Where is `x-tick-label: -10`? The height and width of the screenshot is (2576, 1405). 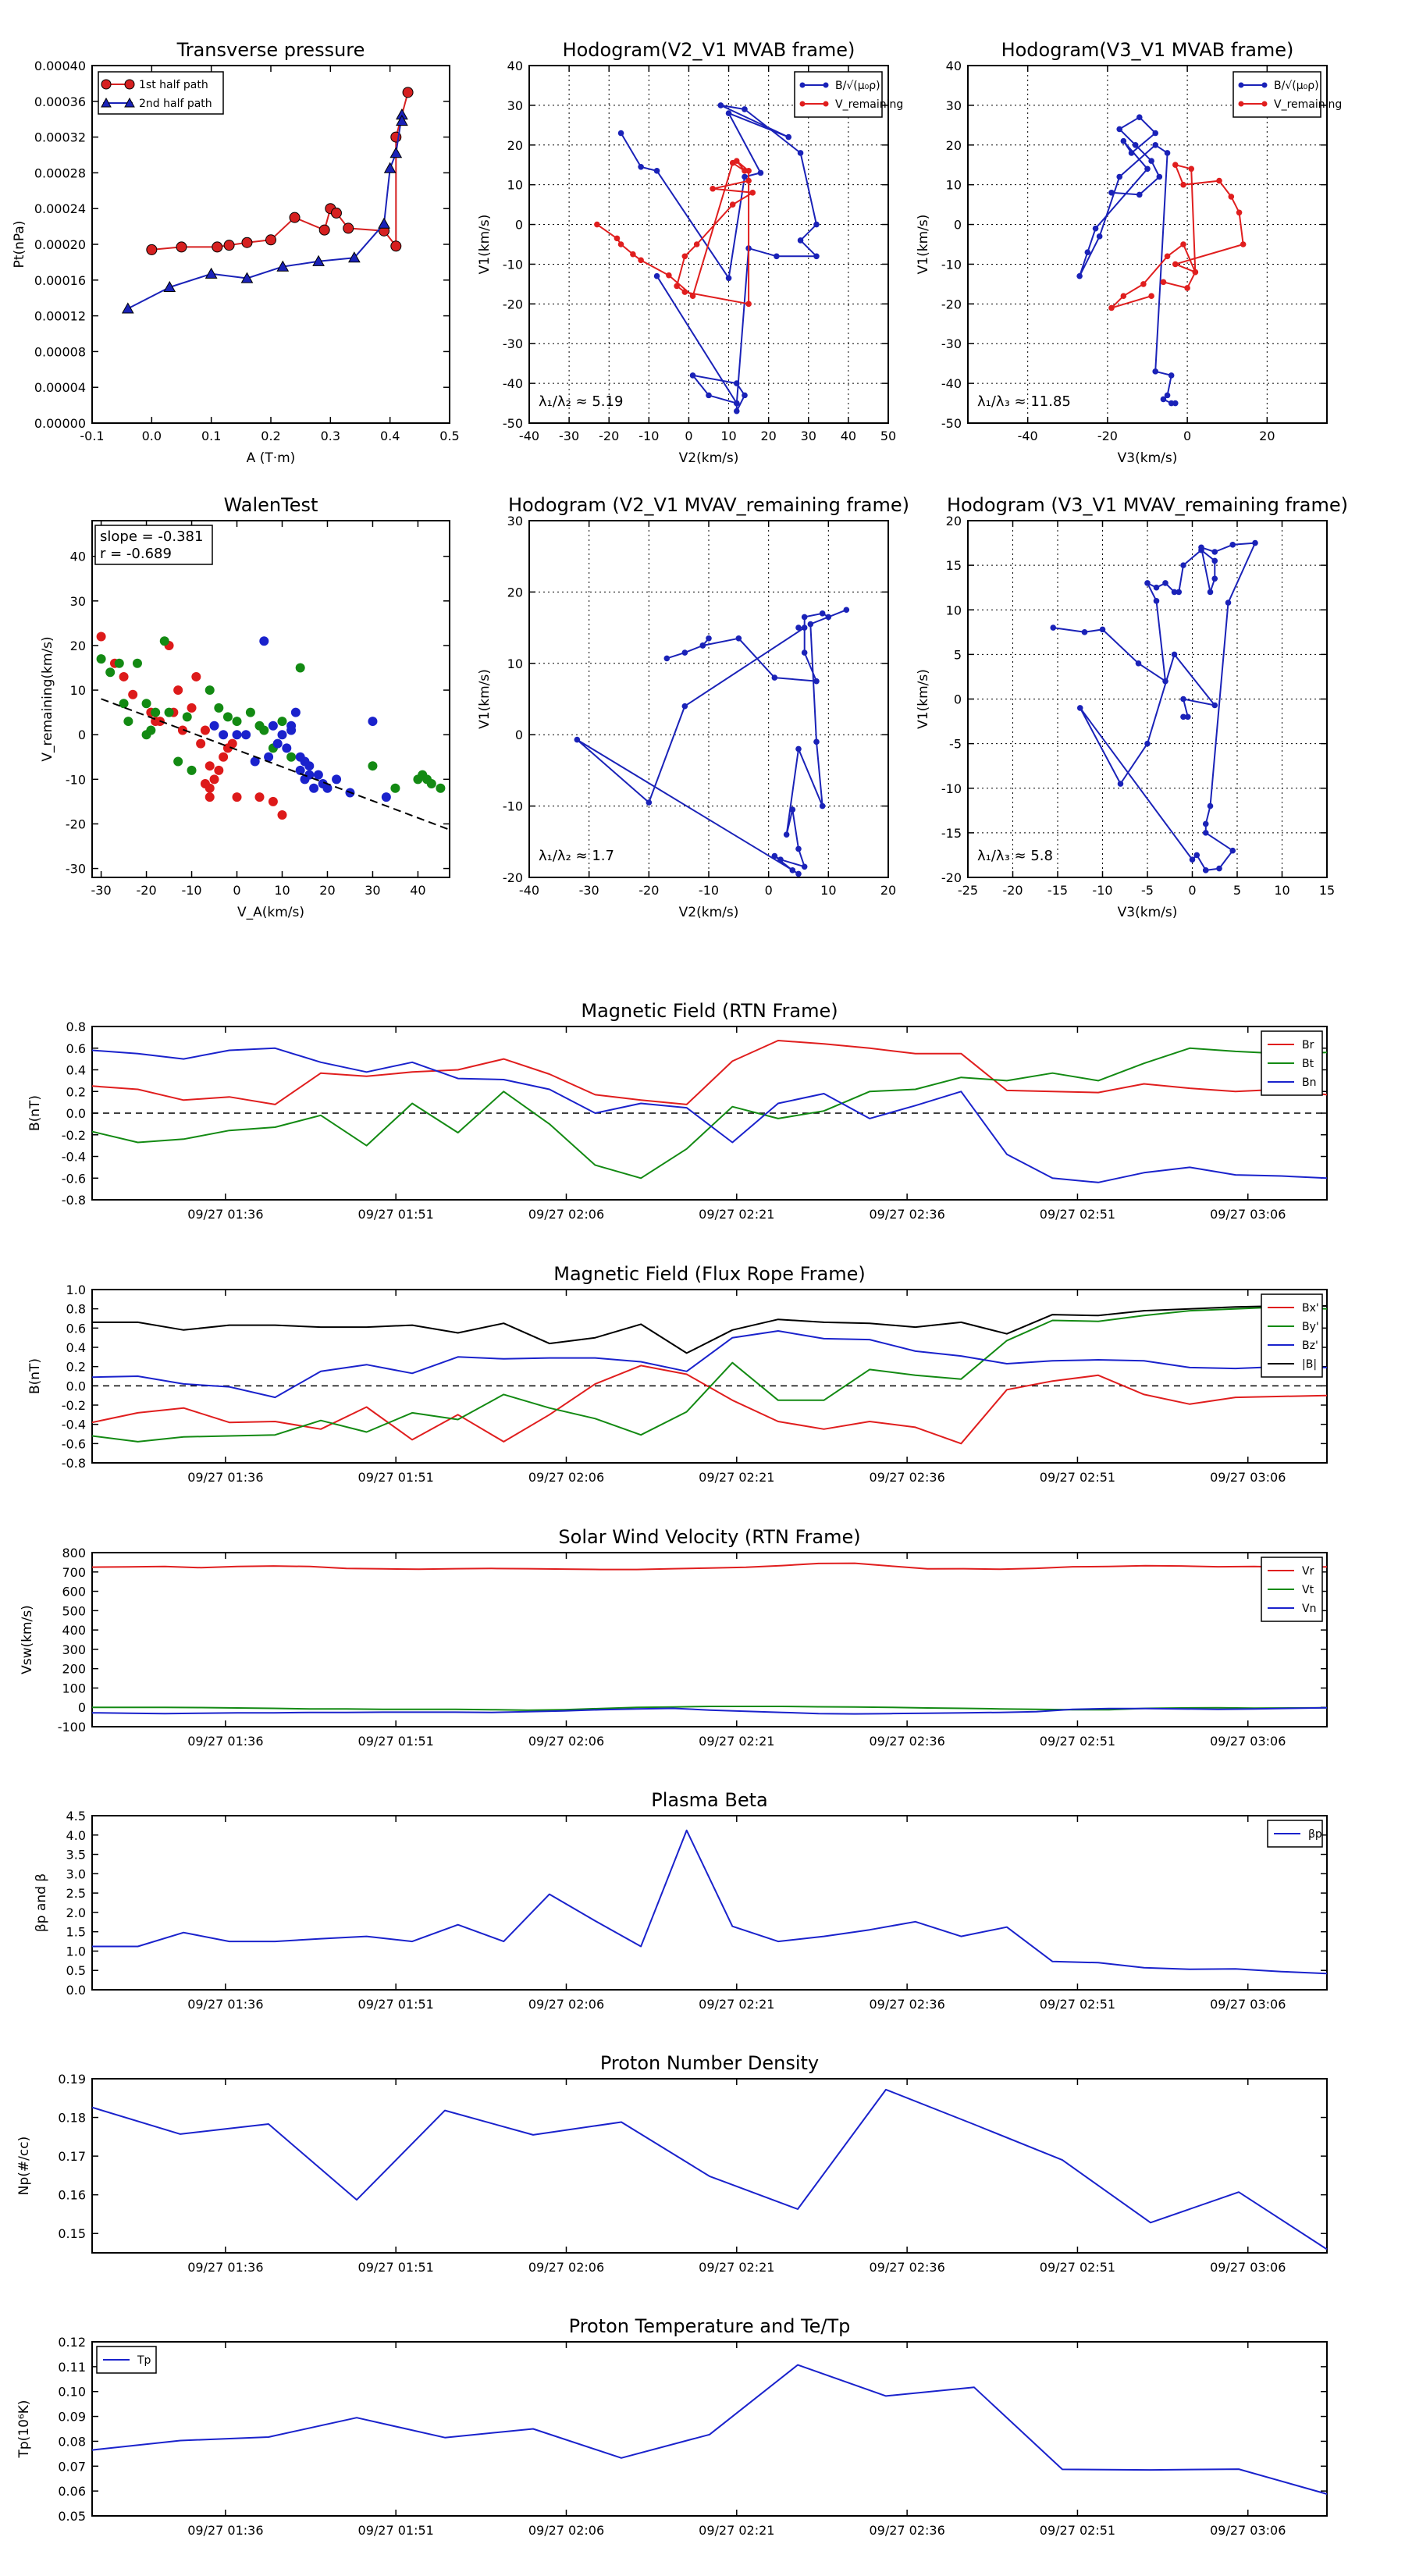 x-tick-label: -10 is located at coordinates (1102, 890).